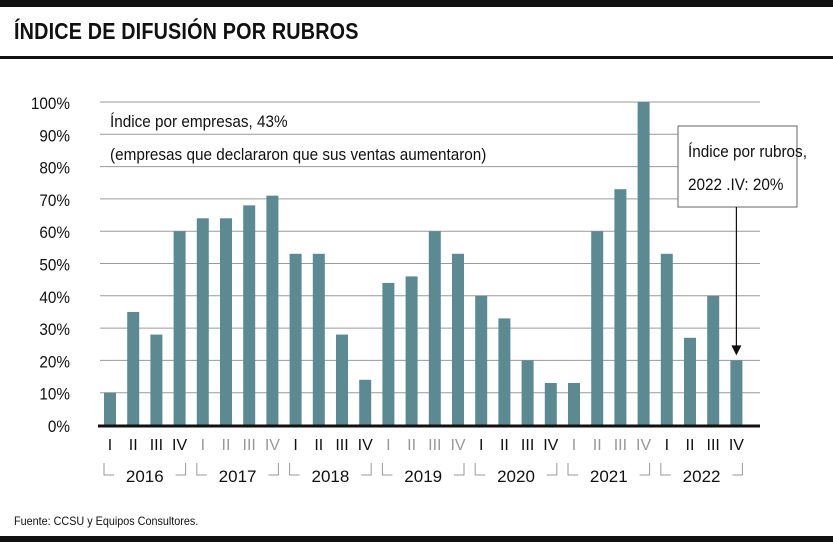 The height and width of the screenshot is (542, 833). What do you see at coordinates (226, 321) in the screenshot?
I see `bar-2017-II` at bounding box center [226, 321].